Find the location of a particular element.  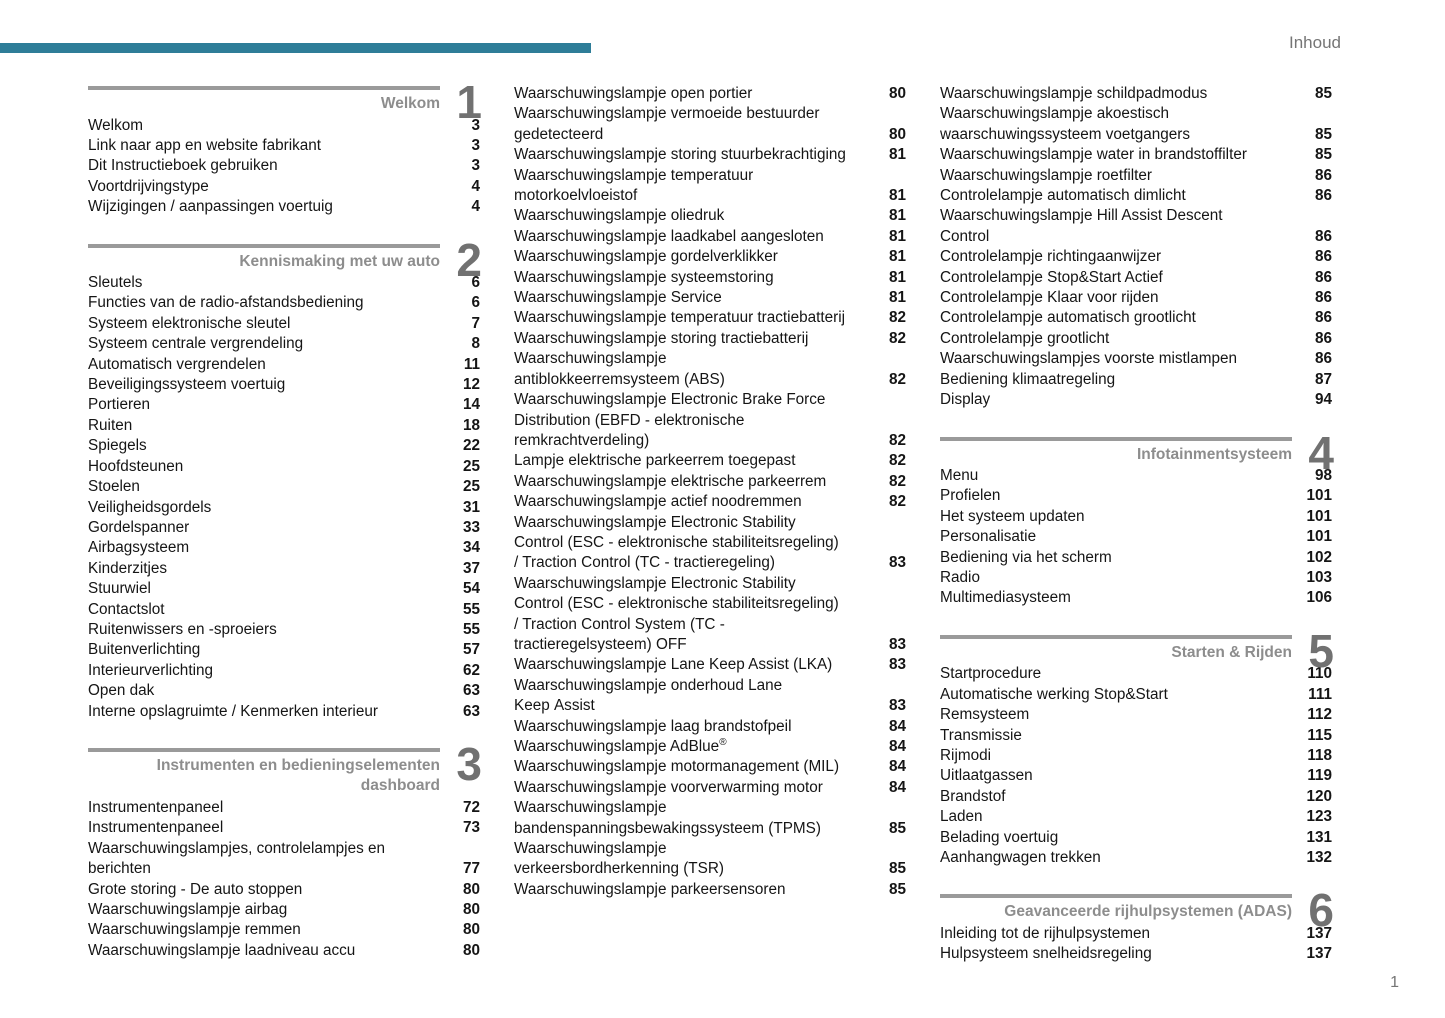

toc-entry-page-number: 132 is located at coordinates (1319, 857).